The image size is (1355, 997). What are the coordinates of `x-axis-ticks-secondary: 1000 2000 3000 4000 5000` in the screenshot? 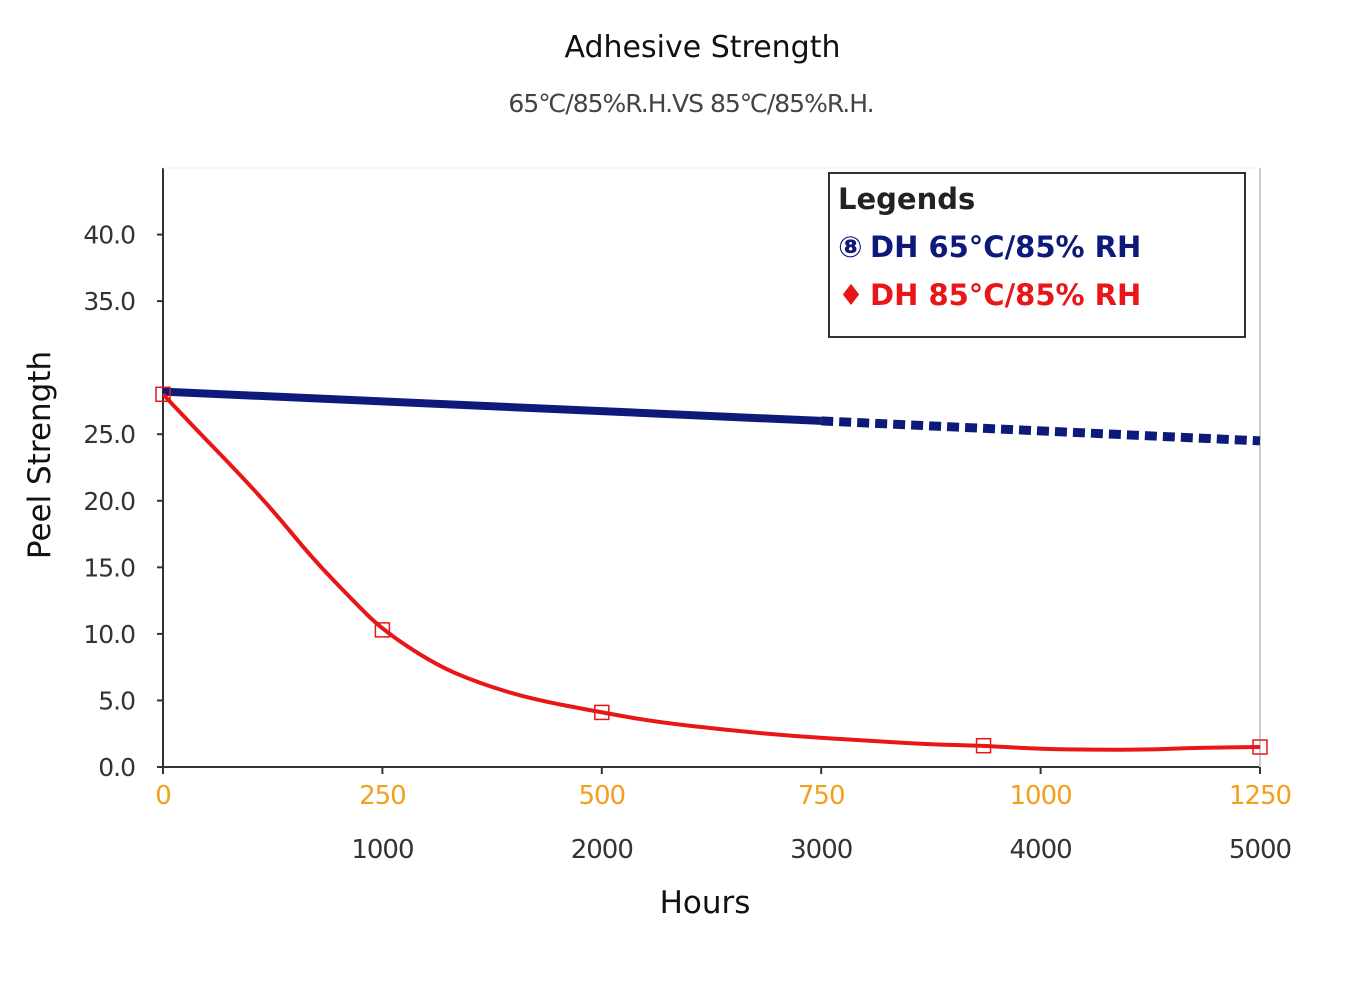 It's located at (821, 850).